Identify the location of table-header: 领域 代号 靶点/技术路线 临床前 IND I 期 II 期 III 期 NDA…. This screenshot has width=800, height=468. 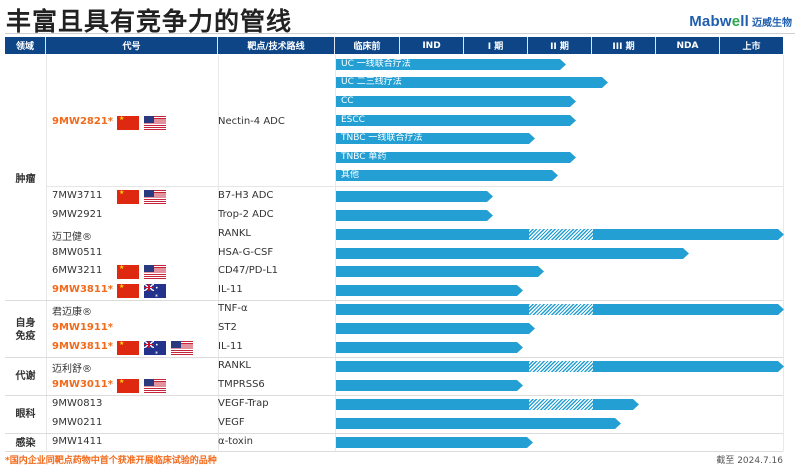
(394, 45).